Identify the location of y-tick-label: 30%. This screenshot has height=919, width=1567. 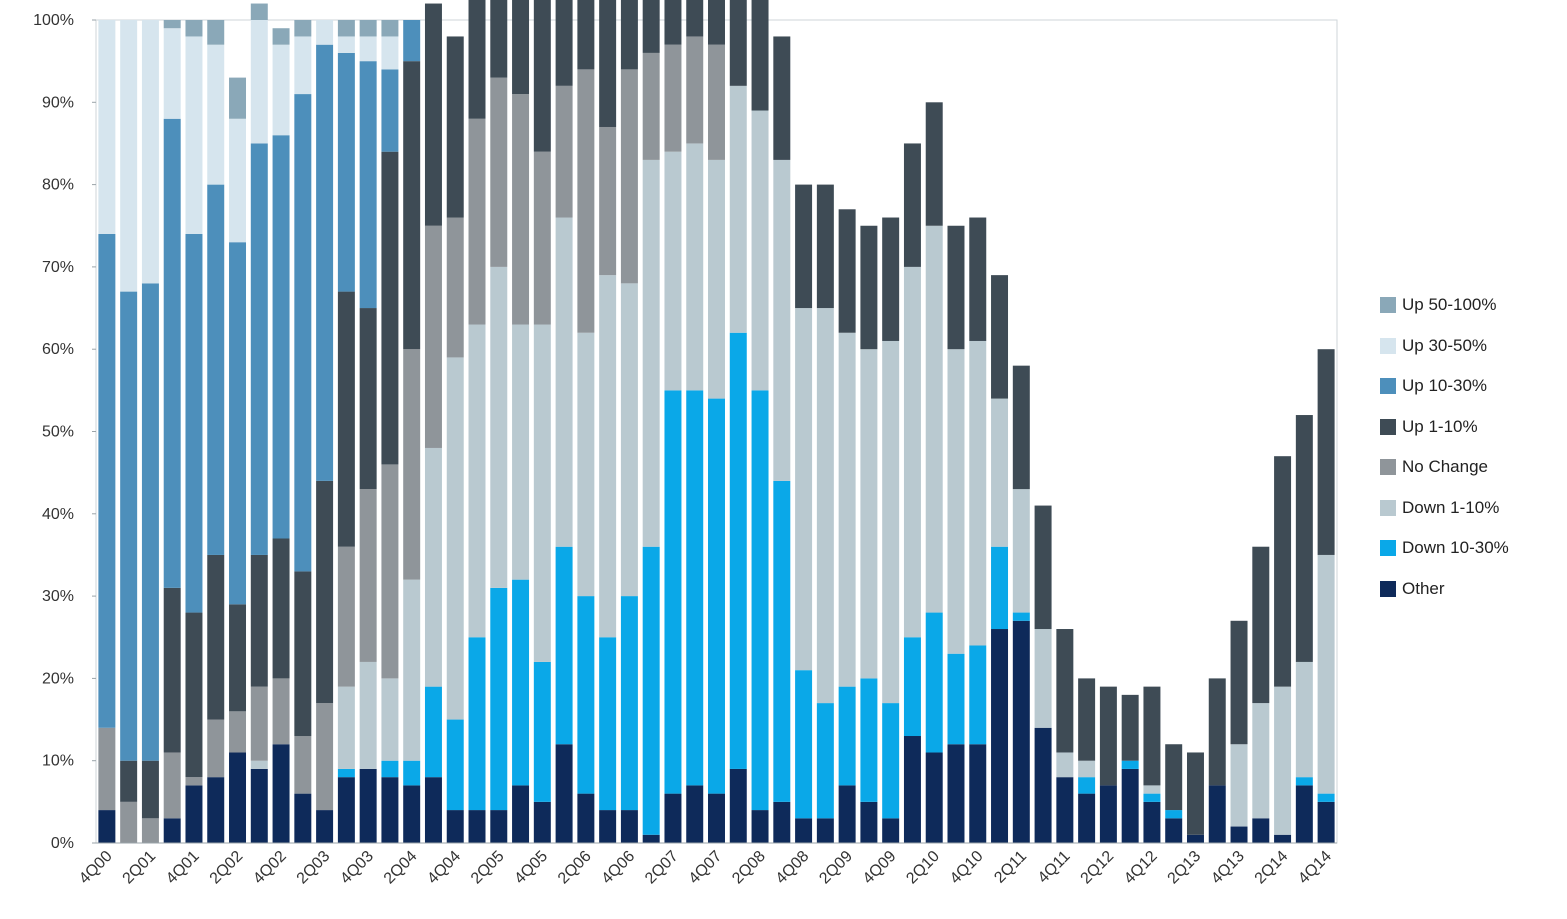
(58, 596).